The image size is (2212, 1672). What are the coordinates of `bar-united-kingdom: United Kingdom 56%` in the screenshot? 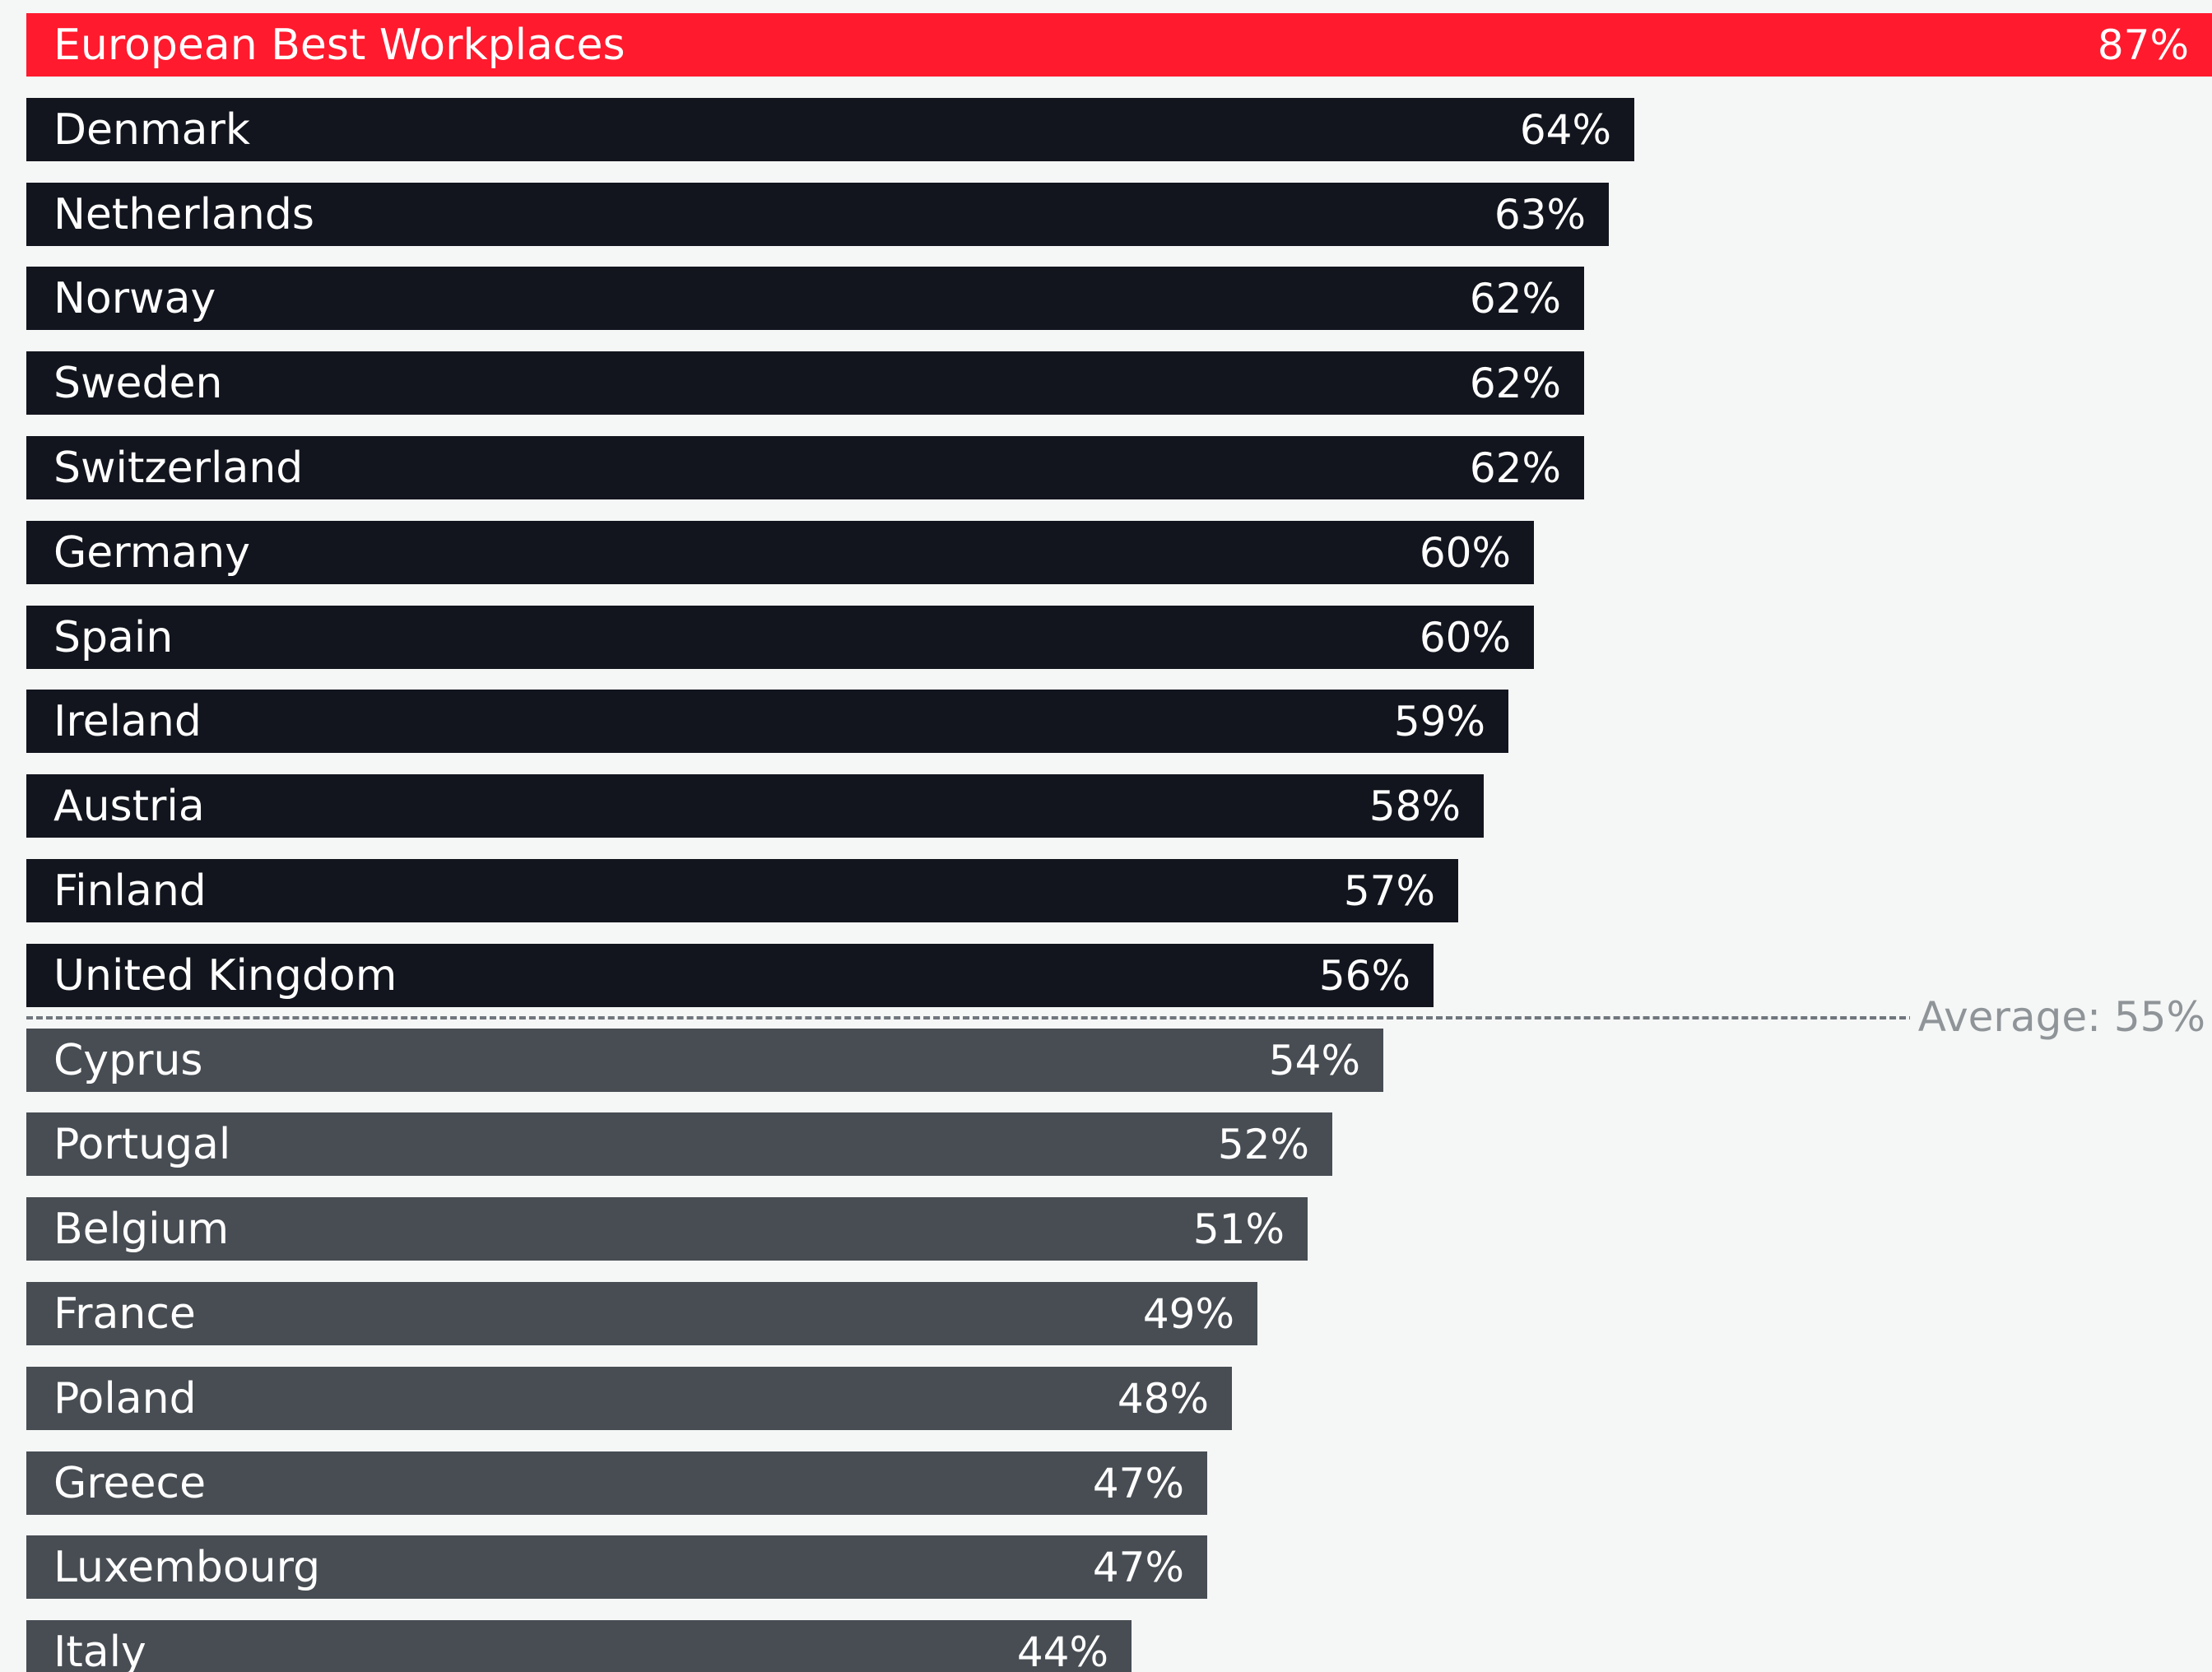 It's located at (730, 975).